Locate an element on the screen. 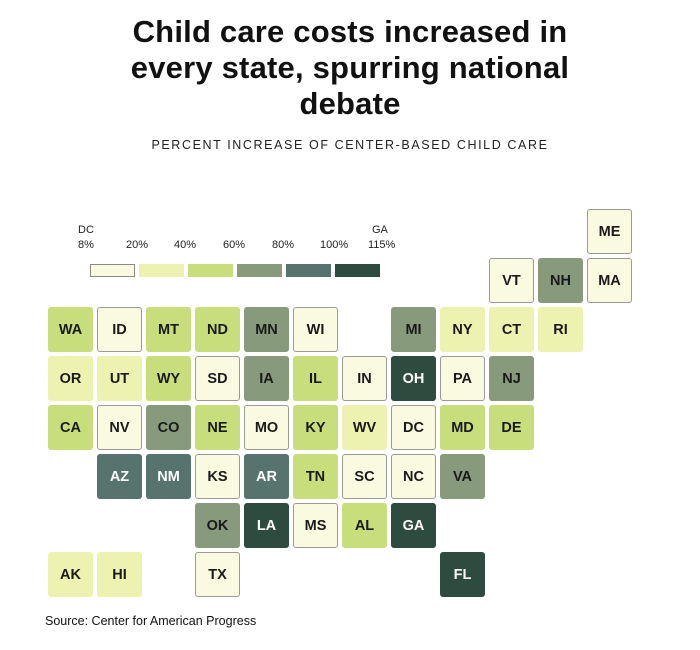 Image resolution: width=700 pixels, height=650 pixels. state-tile-ny: NY is located at coordinates (462, 329).